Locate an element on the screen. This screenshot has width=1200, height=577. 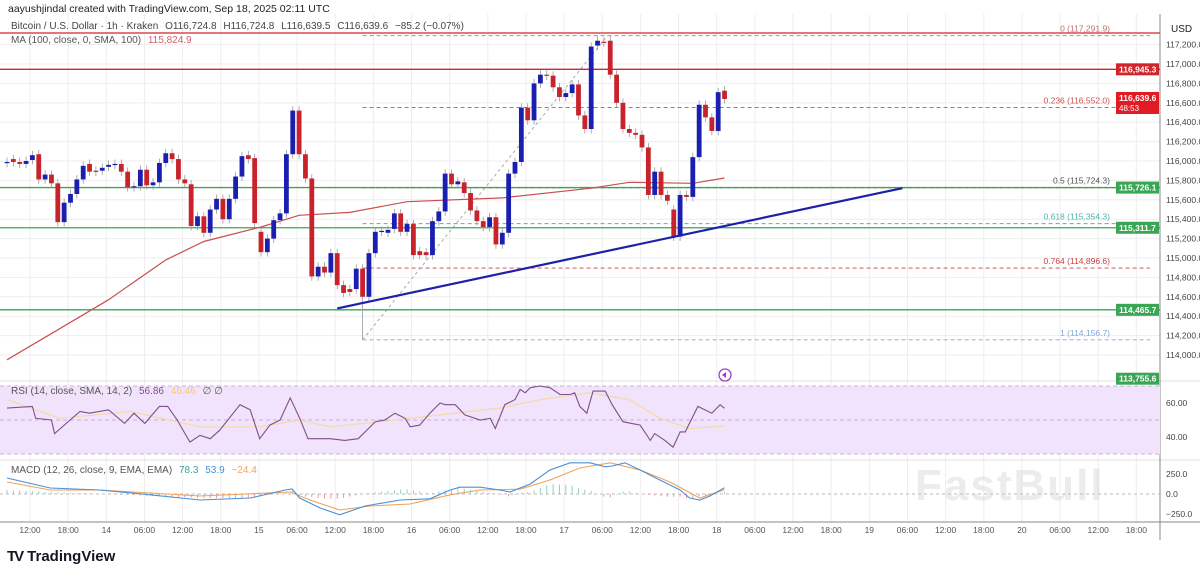
time-tick-label: 06:00 is located at coordinates (145, 530).